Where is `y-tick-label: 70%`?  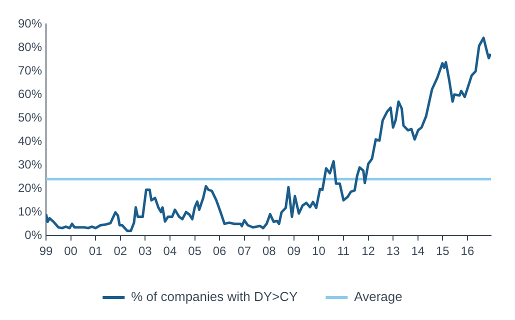
y-tick-label: 70% is located at coordinates (30, 70).